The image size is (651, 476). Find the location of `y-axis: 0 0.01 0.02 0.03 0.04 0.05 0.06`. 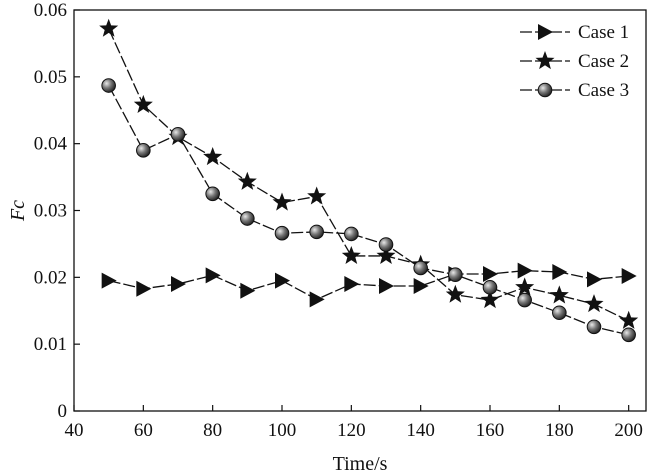

y-axis: 0 0.01 0.02 0.03 0.04 0.05 0.06 is located at coordinates (57, 211).